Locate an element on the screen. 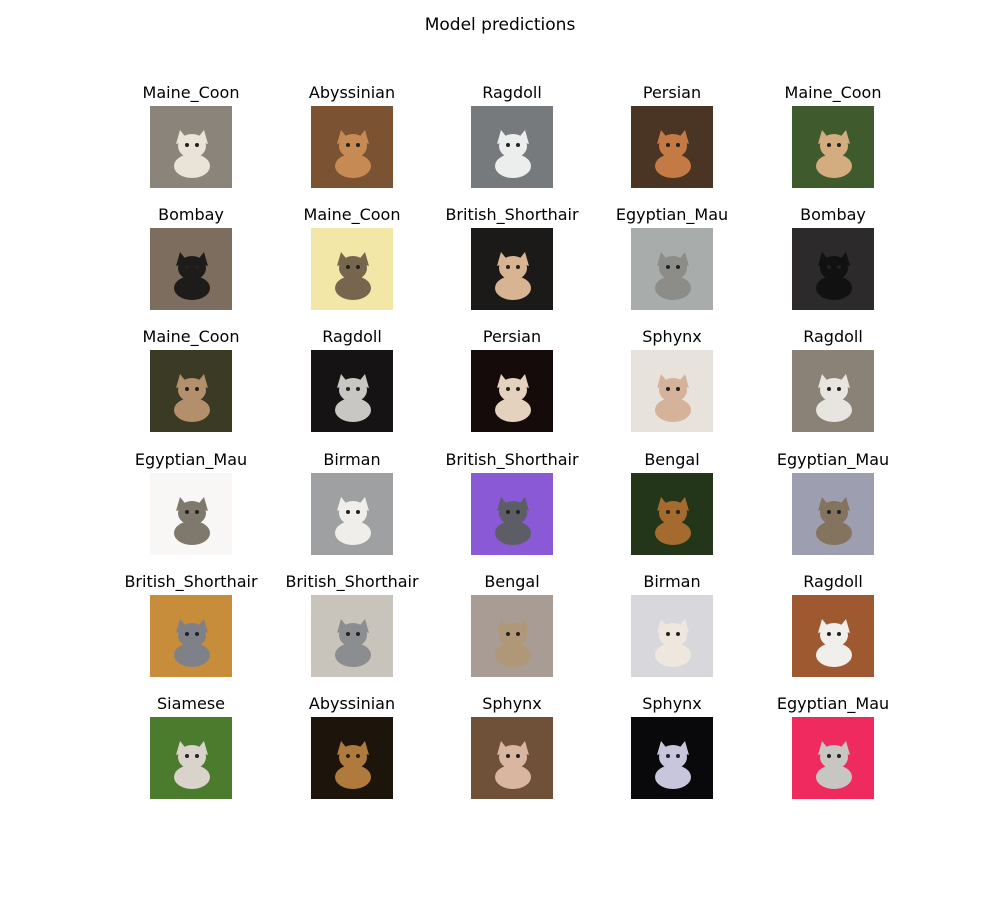  prediction-cell: Persian is located at coordinates (672, 139).